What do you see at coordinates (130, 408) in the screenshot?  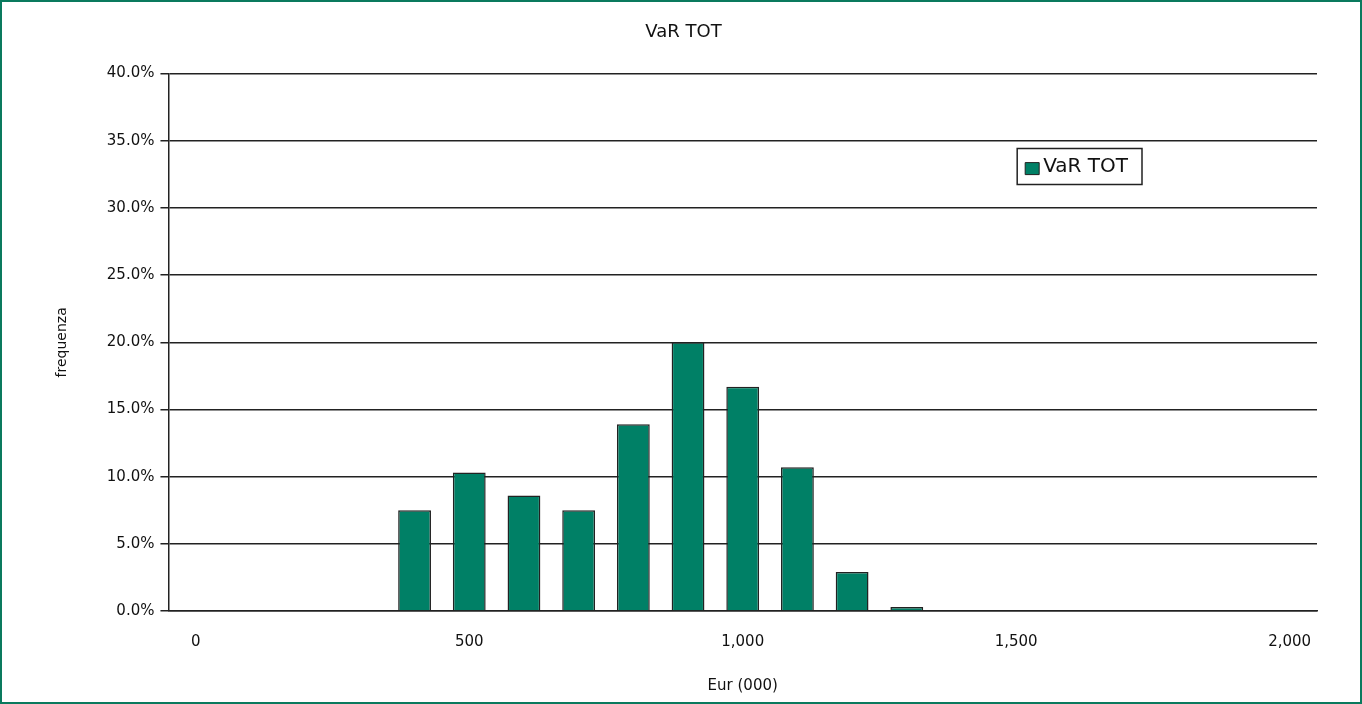 I see `y-tick-label: 15.0%` at bounding box center [130, 408].